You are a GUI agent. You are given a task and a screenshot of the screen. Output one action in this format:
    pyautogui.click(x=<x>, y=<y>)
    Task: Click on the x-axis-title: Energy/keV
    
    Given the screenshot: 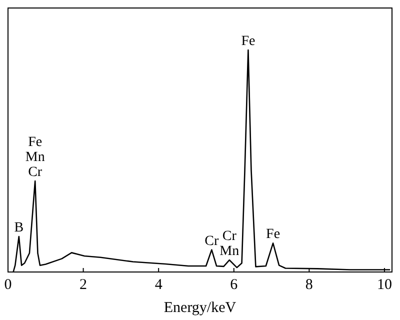 What is the action you would take?
    pyautogui.click(x=200, y=308)
    